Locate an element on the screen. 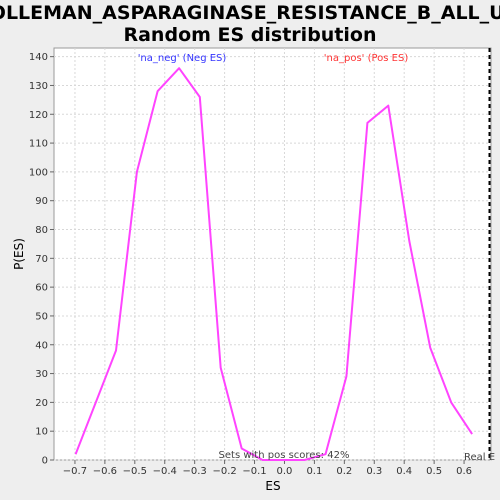 The width and height of the screenshot is (500, 500). x-tick-label: −0.1 is located at coordinates (254, 471).